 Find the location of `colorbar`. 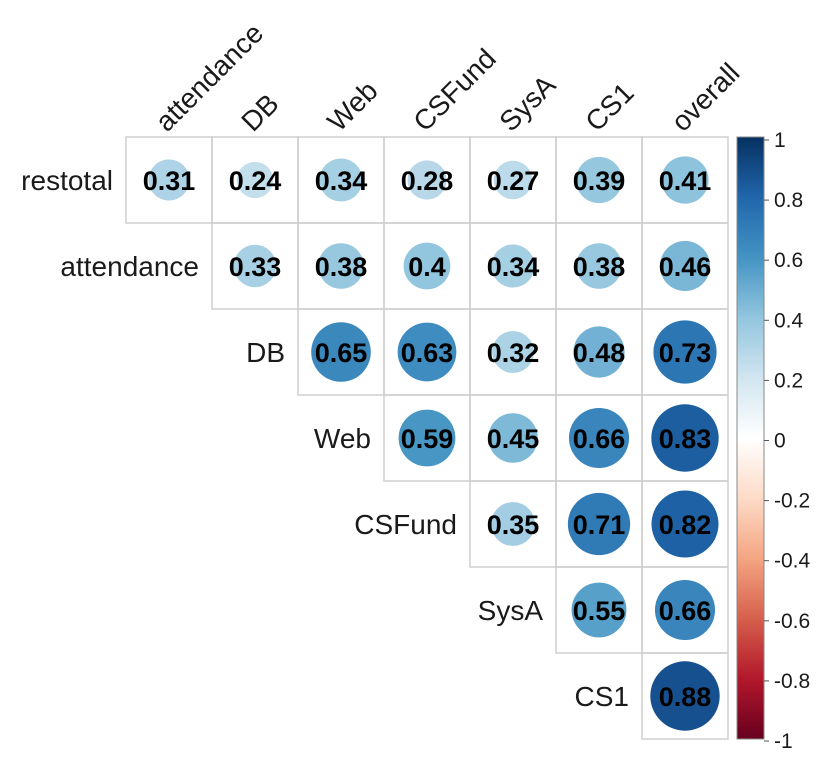

colorbar is located at coordinates (750, 438).